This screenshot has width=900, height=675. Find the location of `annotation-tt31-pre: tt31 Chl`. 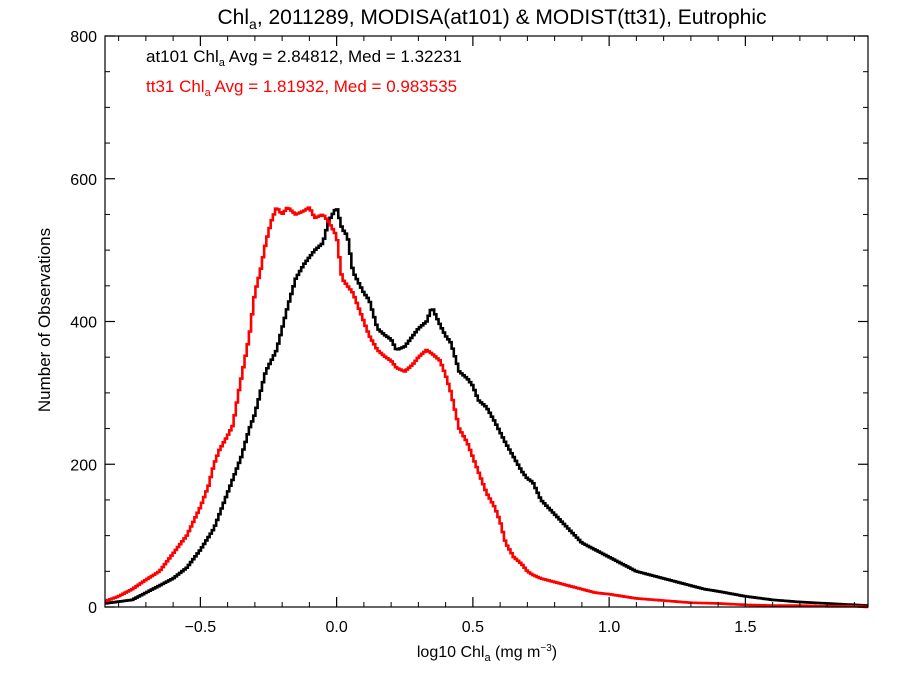

annotation-tt31-pre: tt31 Chl is located at coordinates (175, 86).